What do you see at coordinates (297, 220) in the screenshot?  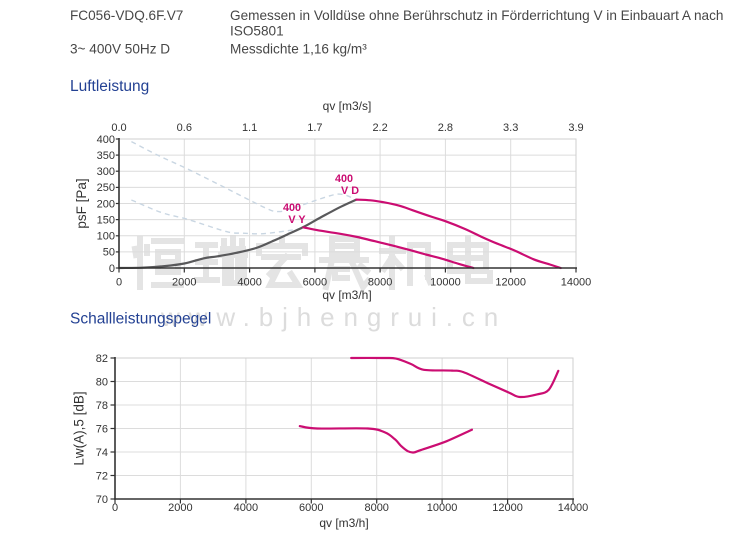 I see `svg-text: V Y` at bounding box center [297, 220].